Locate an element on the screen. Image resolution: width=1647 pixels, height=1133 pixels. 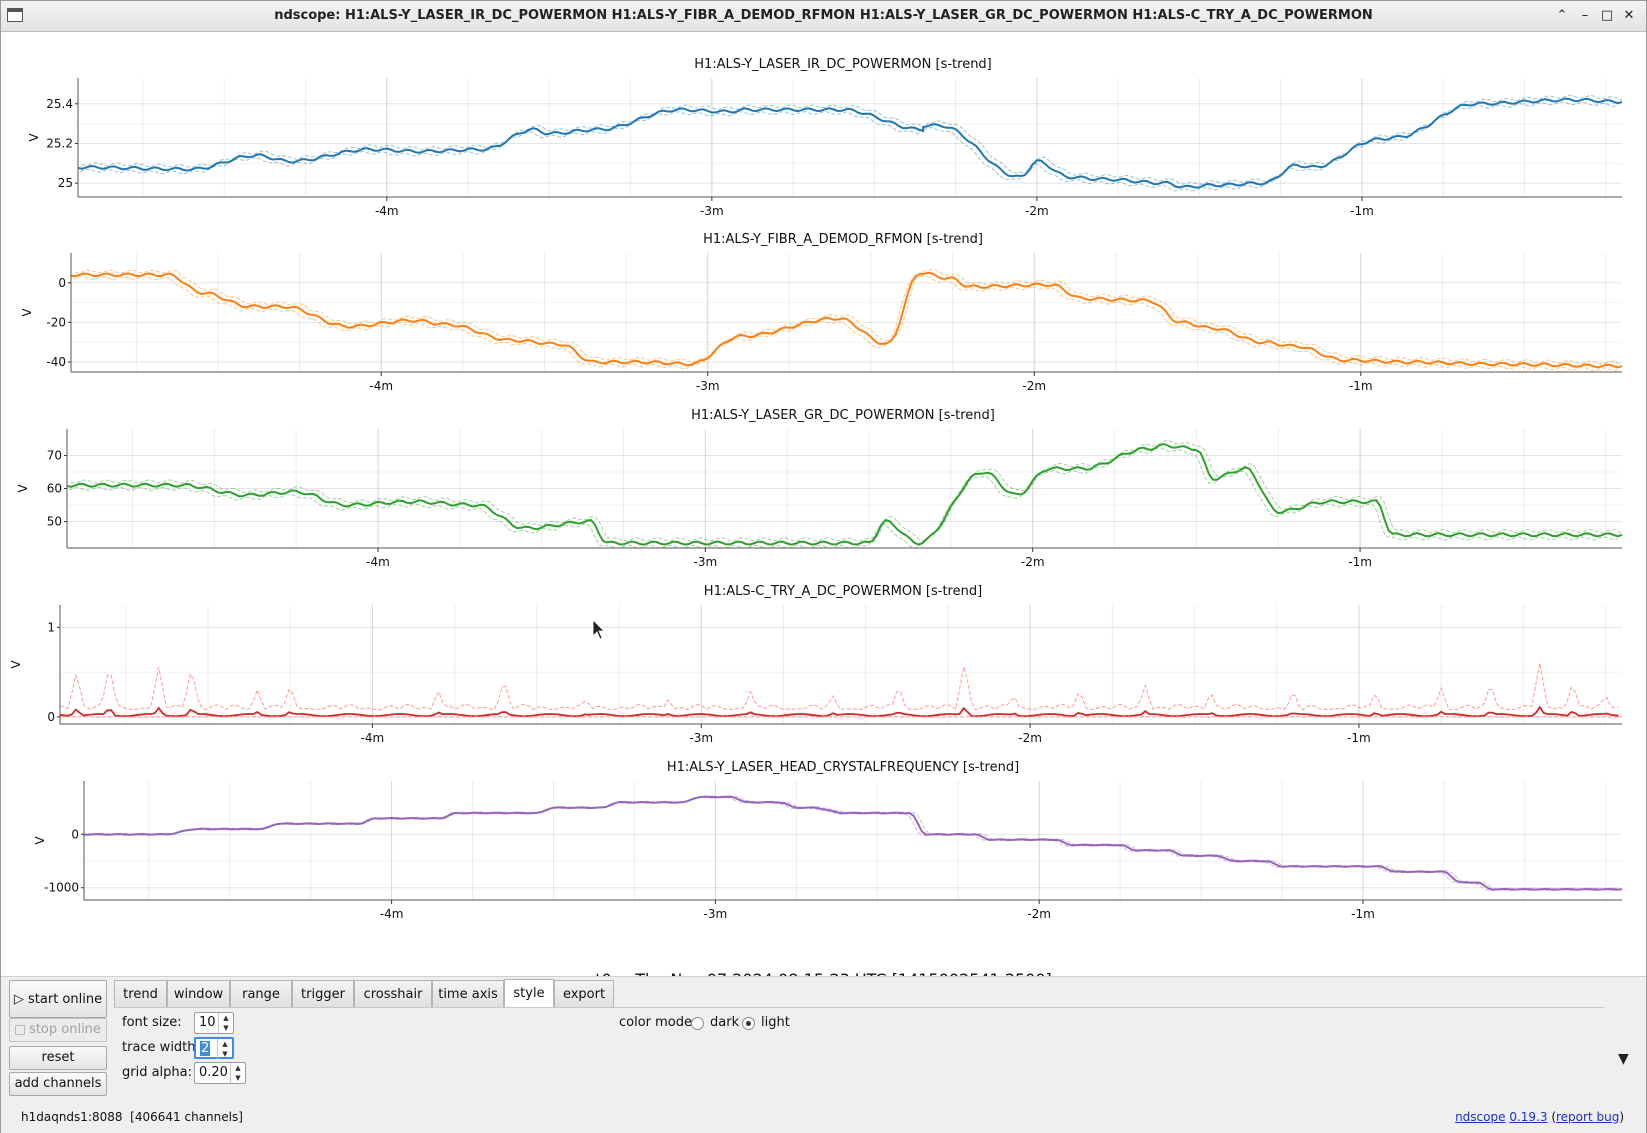
y-tick-label: 25 is located at coordinates (65, 183).